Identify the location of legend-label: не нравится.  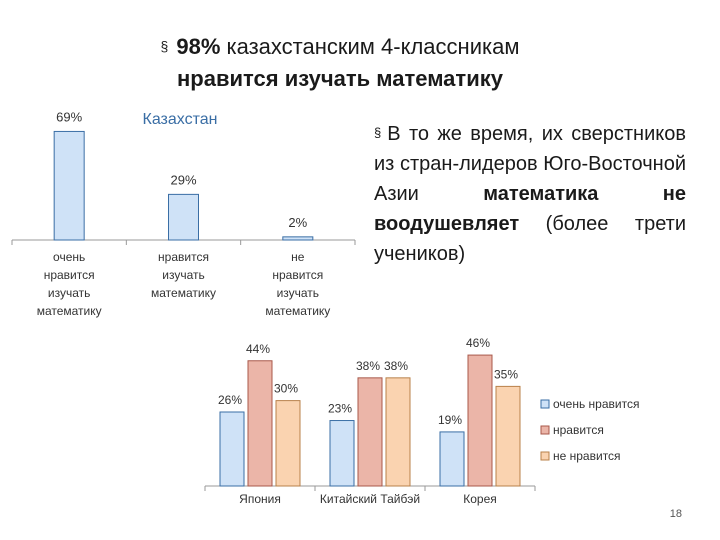
(587, 456).